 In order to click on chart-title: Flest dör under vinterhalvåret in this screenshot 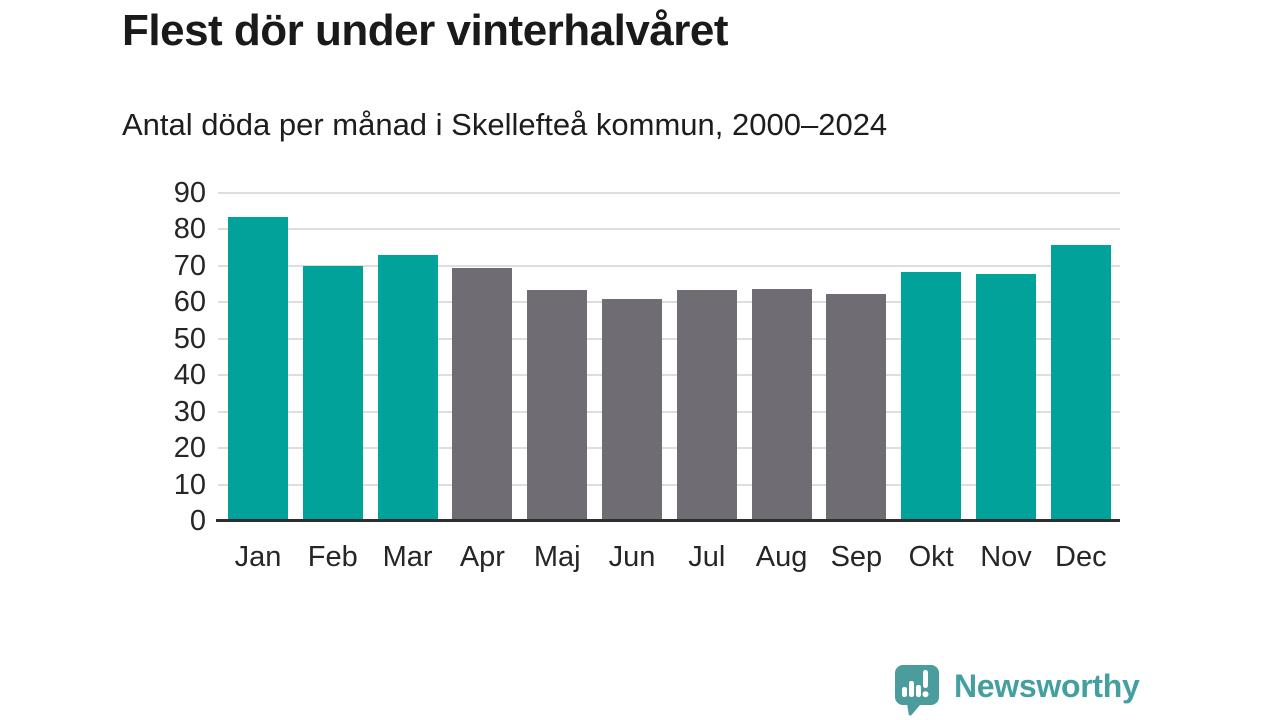, I will do `click(425, 30)`.